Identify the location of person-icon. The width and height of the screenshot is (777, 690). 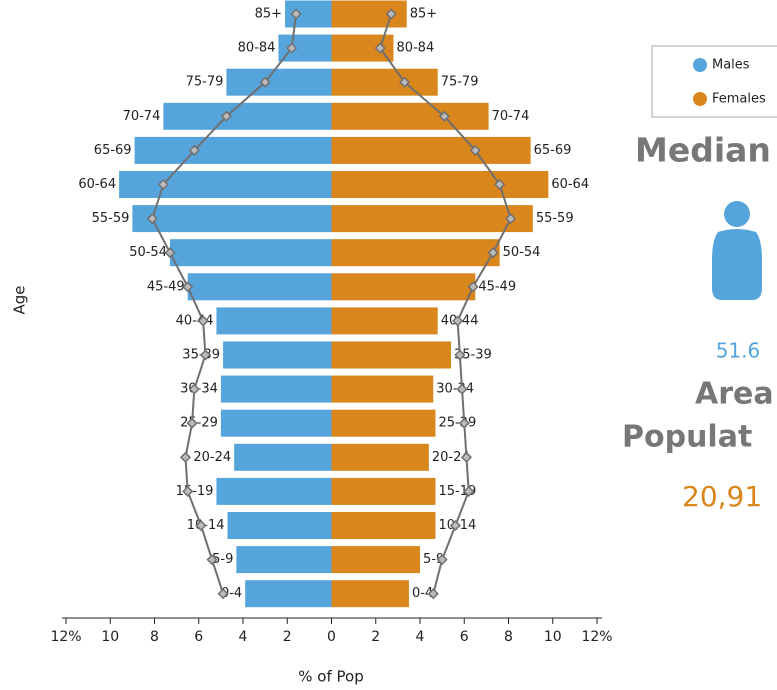
(737, 250).